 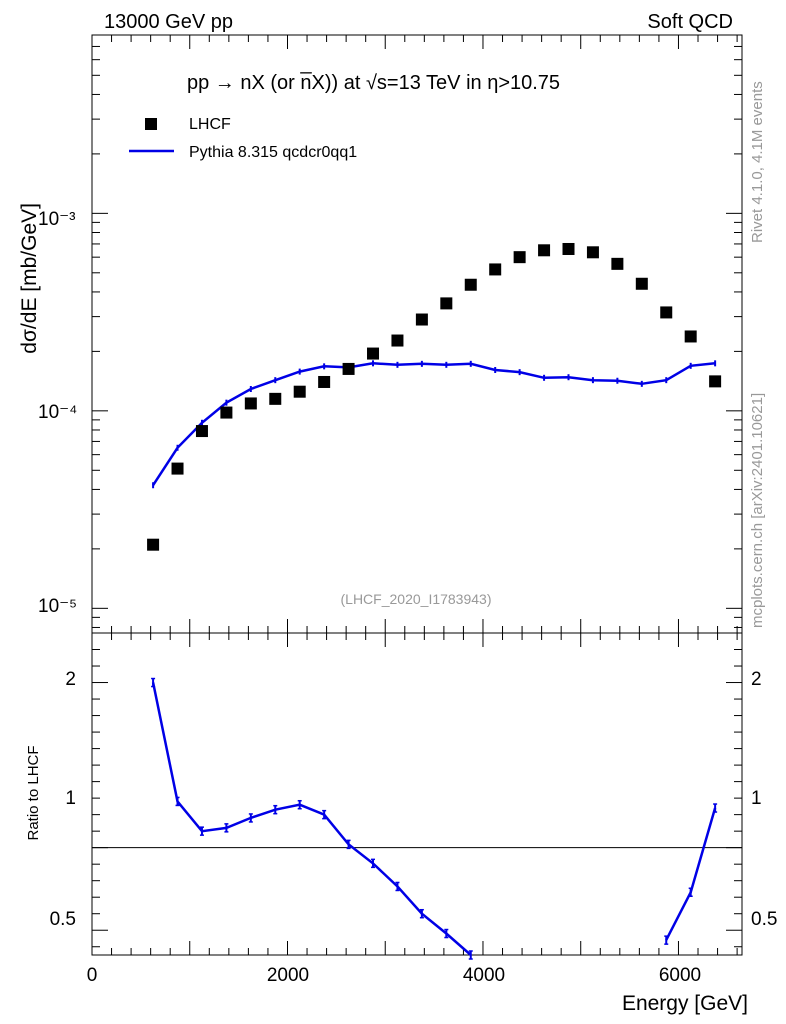 What do you see at coordinates (416, 599) in the screenshot?
I see `analysis-id: (LHCF_2020_I1783943)` at bounding box center [416, 599].